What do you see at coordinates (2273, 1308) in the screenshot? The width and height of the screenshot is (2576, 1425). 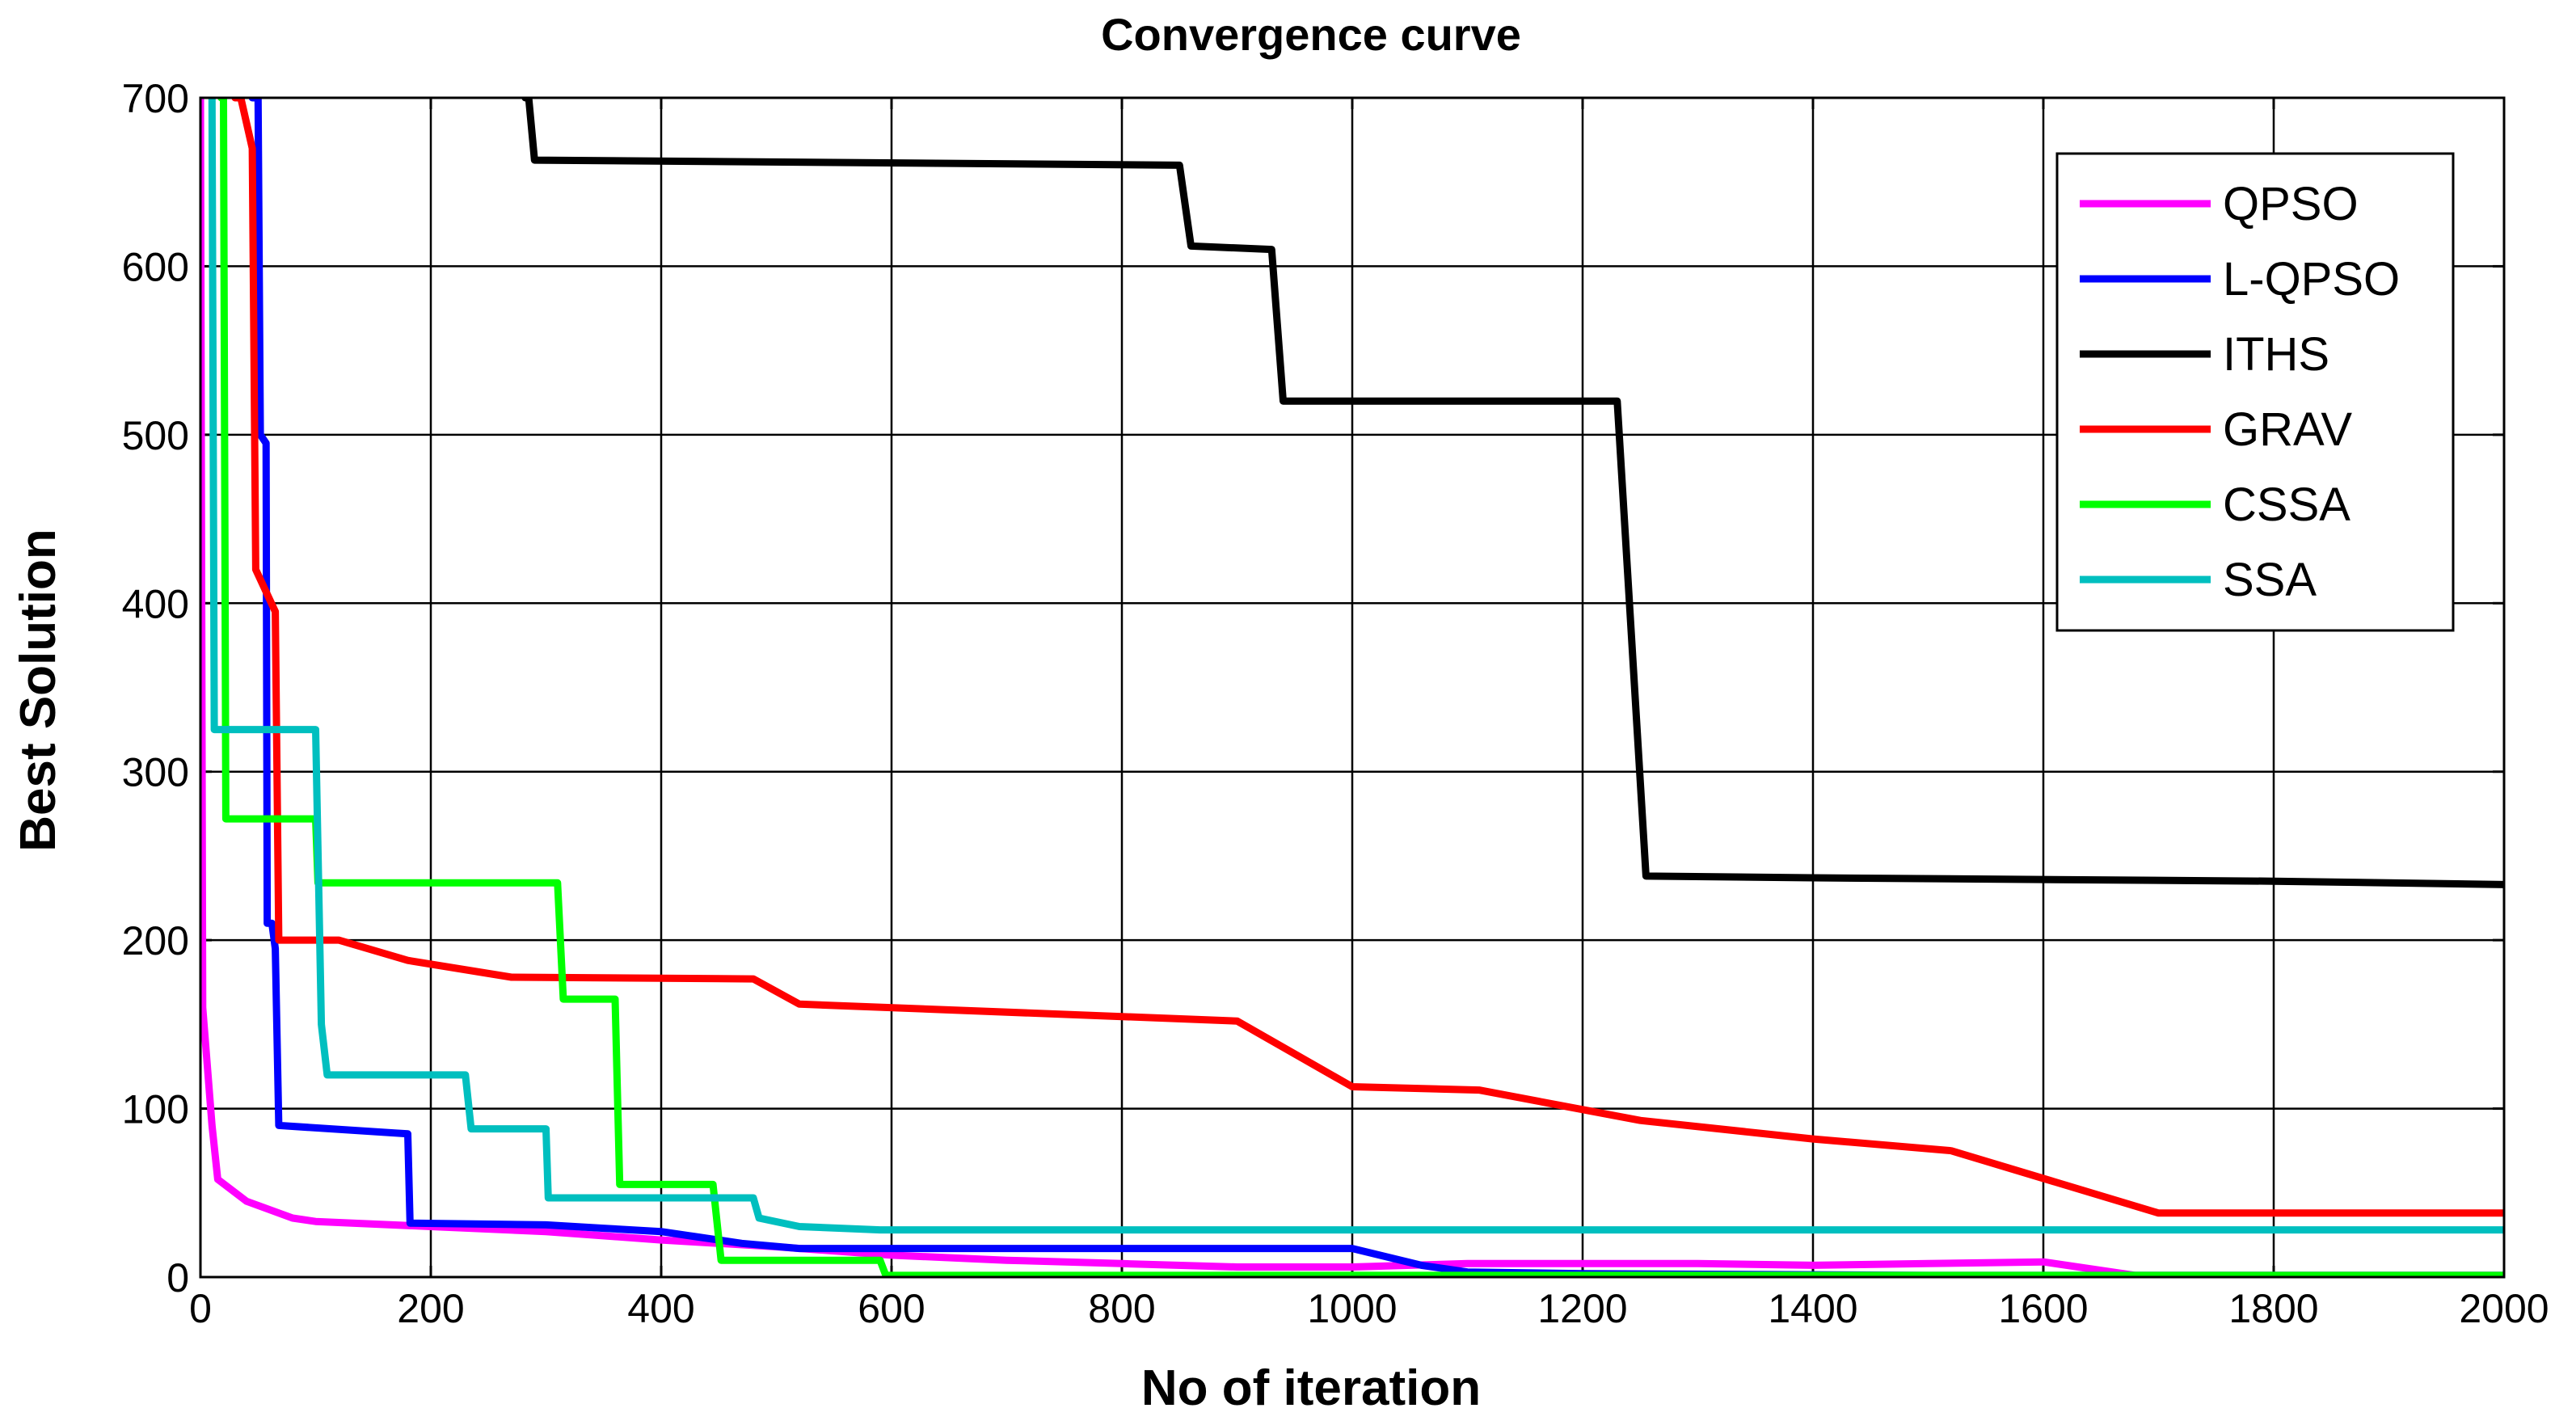 I see `x-tick-label: 1800` at bounding box center [2273, 1308].